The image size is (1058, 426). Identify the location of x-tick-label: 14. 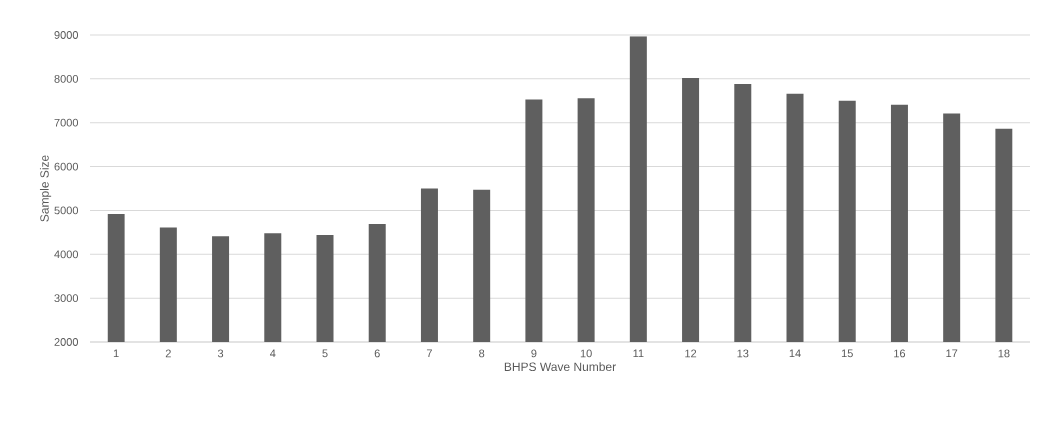
(795, 353).